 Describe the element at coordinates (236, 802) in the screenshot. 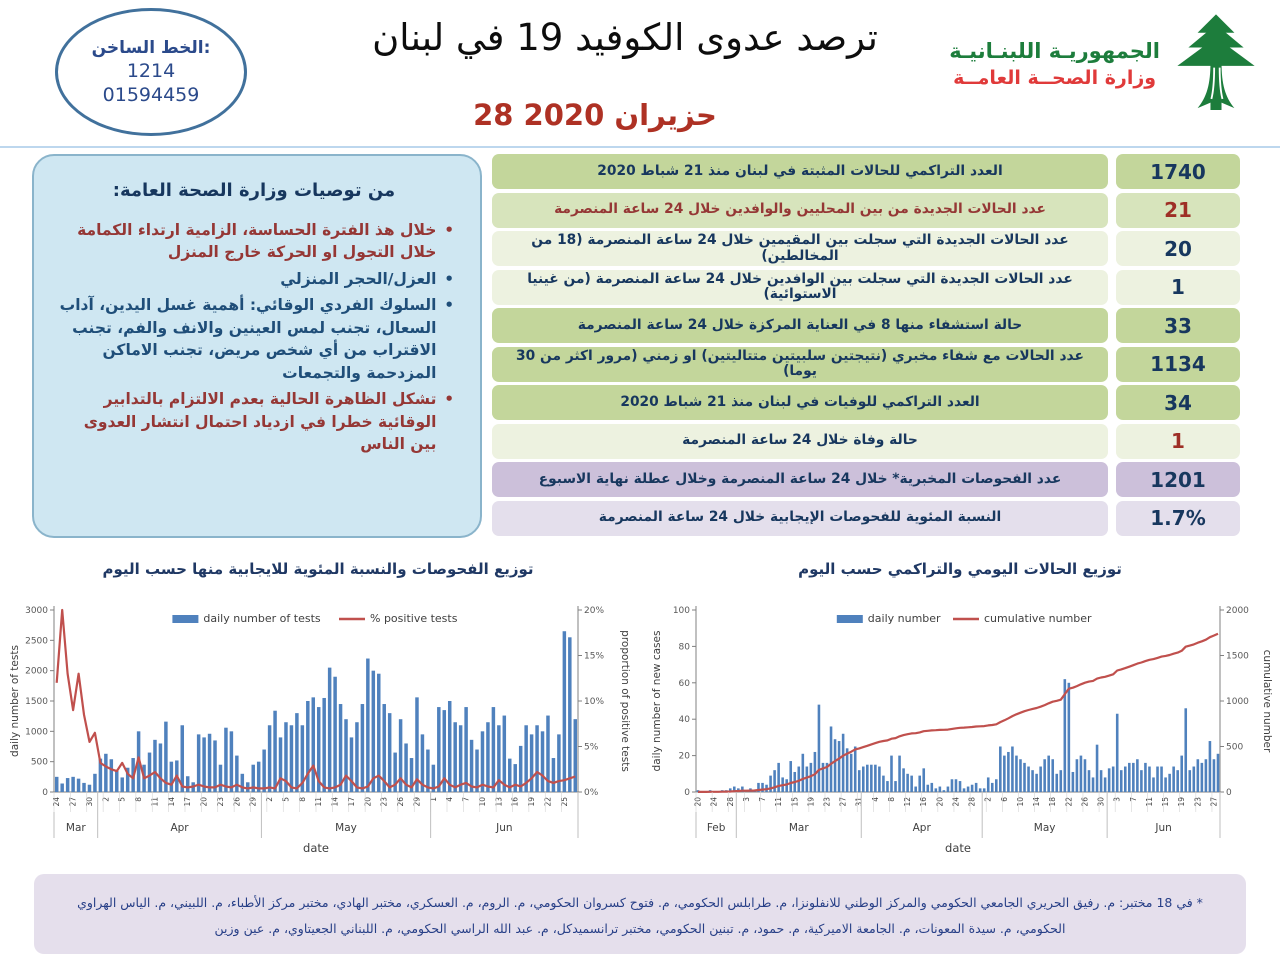

I see `svg-text: 26` at that location.